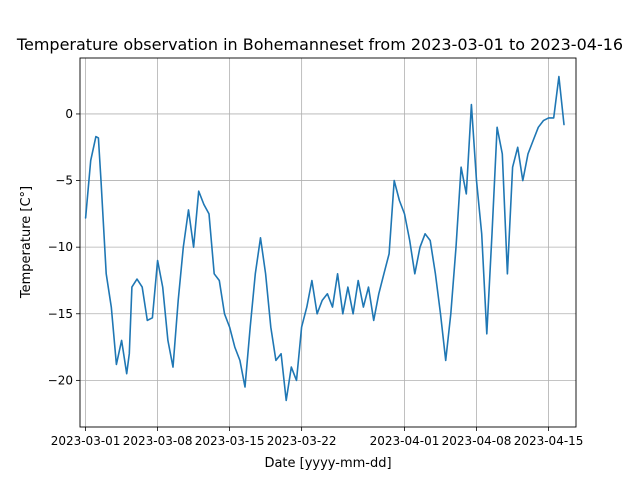  Describe the element at coordinates (549, 441) in the screenshot. I see `x-tick-label: 2023-04-15` at that location.